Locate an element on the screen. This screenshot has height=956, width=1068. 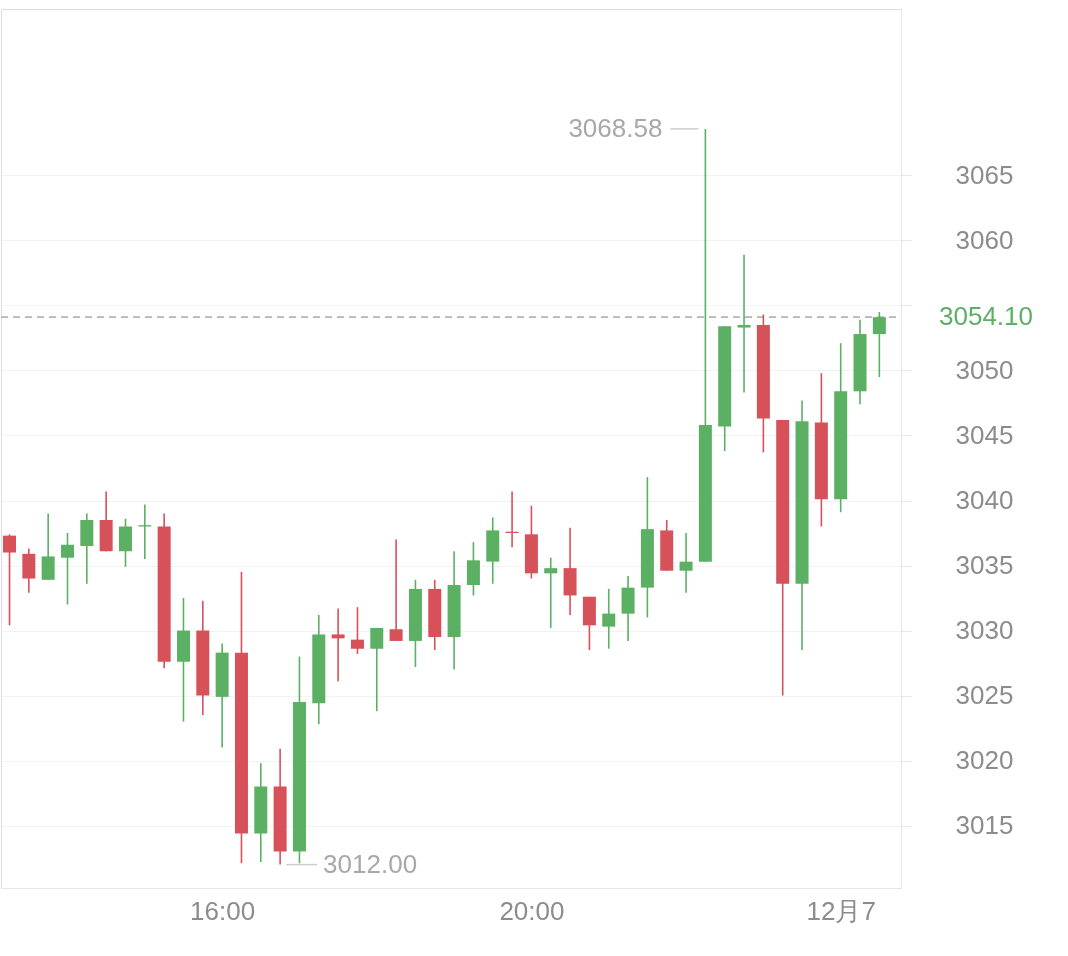
x-tick-label: 12月7 is located at coordinates (841, 910).